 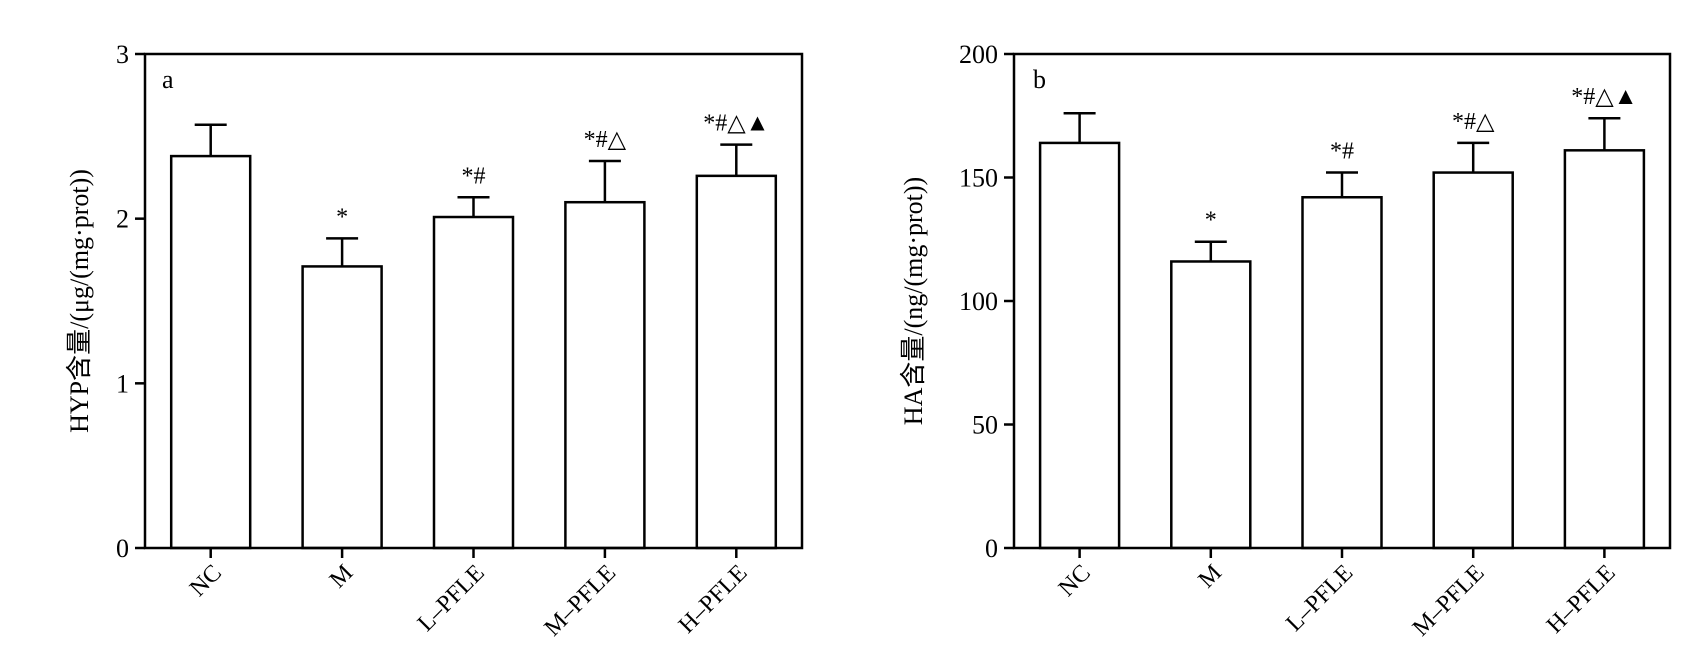 I want to click on y-axis-title: HYP含量/(μg/(mg·prot)), so click(x=79, y=301).